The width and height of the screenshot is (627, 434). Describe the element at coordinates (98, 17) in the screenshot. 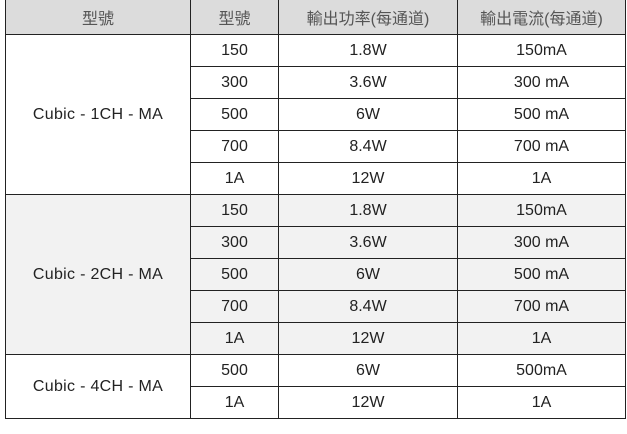

I see `header-model: 型號` at that location.